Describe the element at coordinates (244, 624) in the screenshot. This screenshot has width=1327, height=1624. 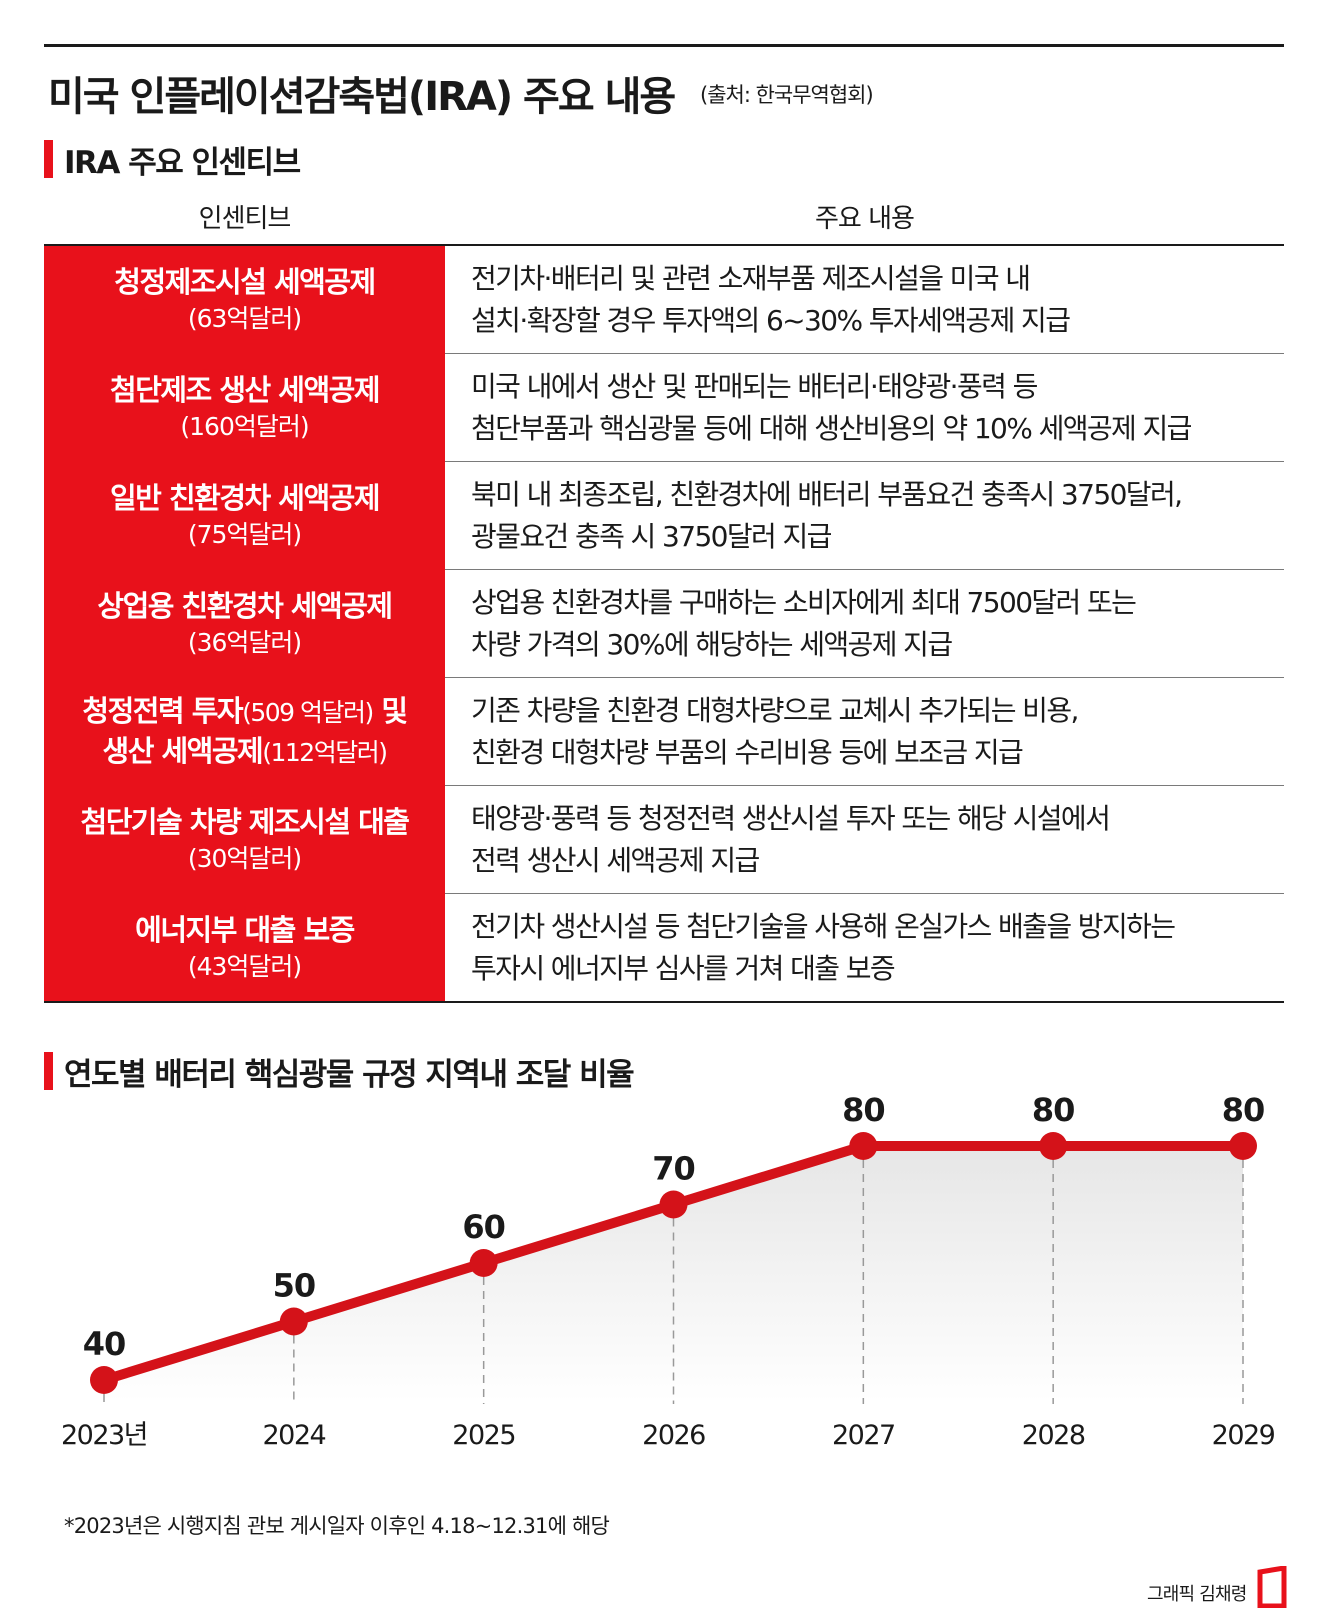
I see `incentive-cell: 상업용 친환경차 세액공제 (36억달러)` at that location.